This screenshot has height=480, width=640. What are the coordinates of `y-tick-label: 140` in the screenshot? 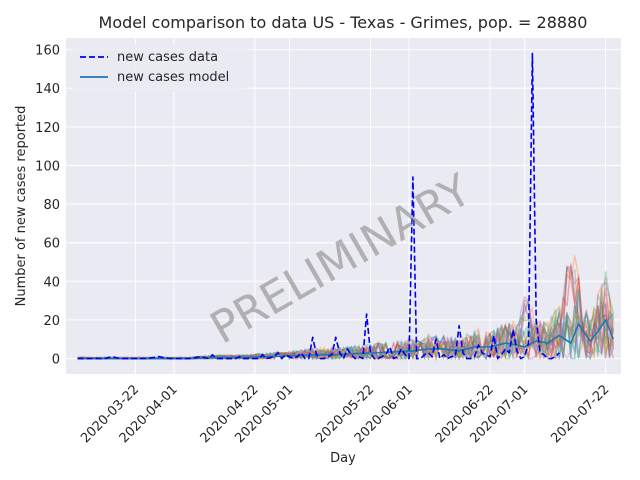 It's located at (47, 89).